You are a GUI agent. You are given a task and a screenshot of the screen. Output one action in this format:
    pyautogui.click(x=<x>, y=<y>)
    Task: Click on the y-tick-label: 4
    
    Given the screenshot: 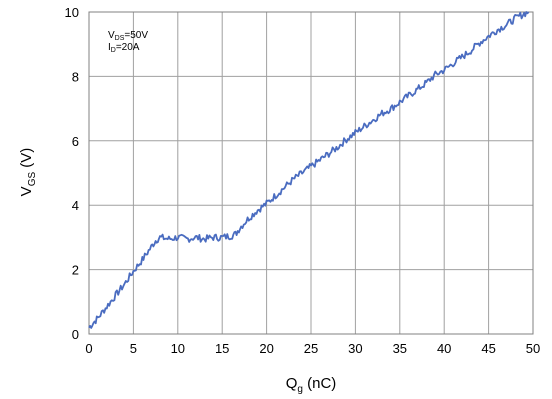 What is the action you would take?
    pyautogui.click(x=75, y=205)
    